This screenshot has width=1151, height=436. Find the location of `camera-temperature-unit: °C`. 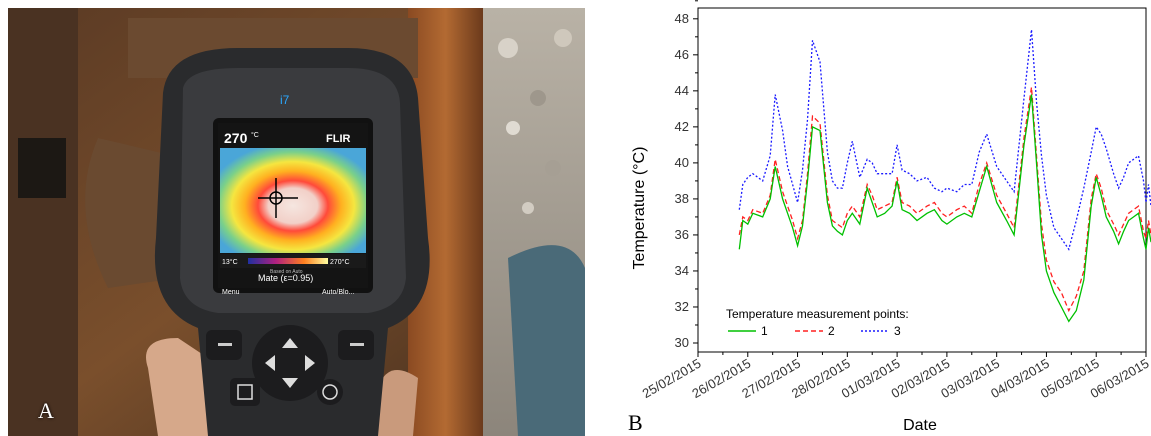

camera-temperature-unit: °C is located at coordinates (255, 135).